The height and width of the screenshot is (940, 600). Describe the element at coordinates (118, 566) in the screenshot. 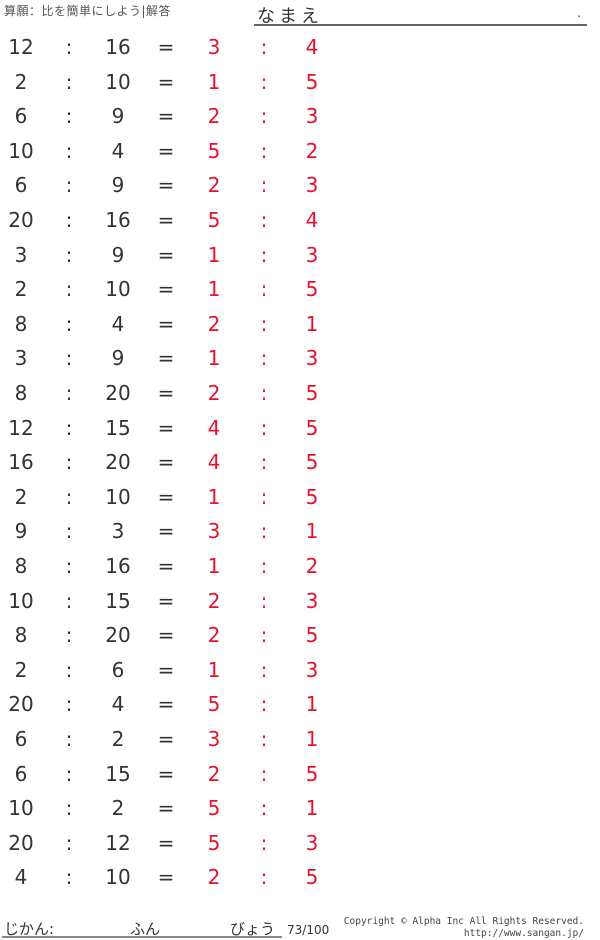

I see `term-b: 16` at that location.